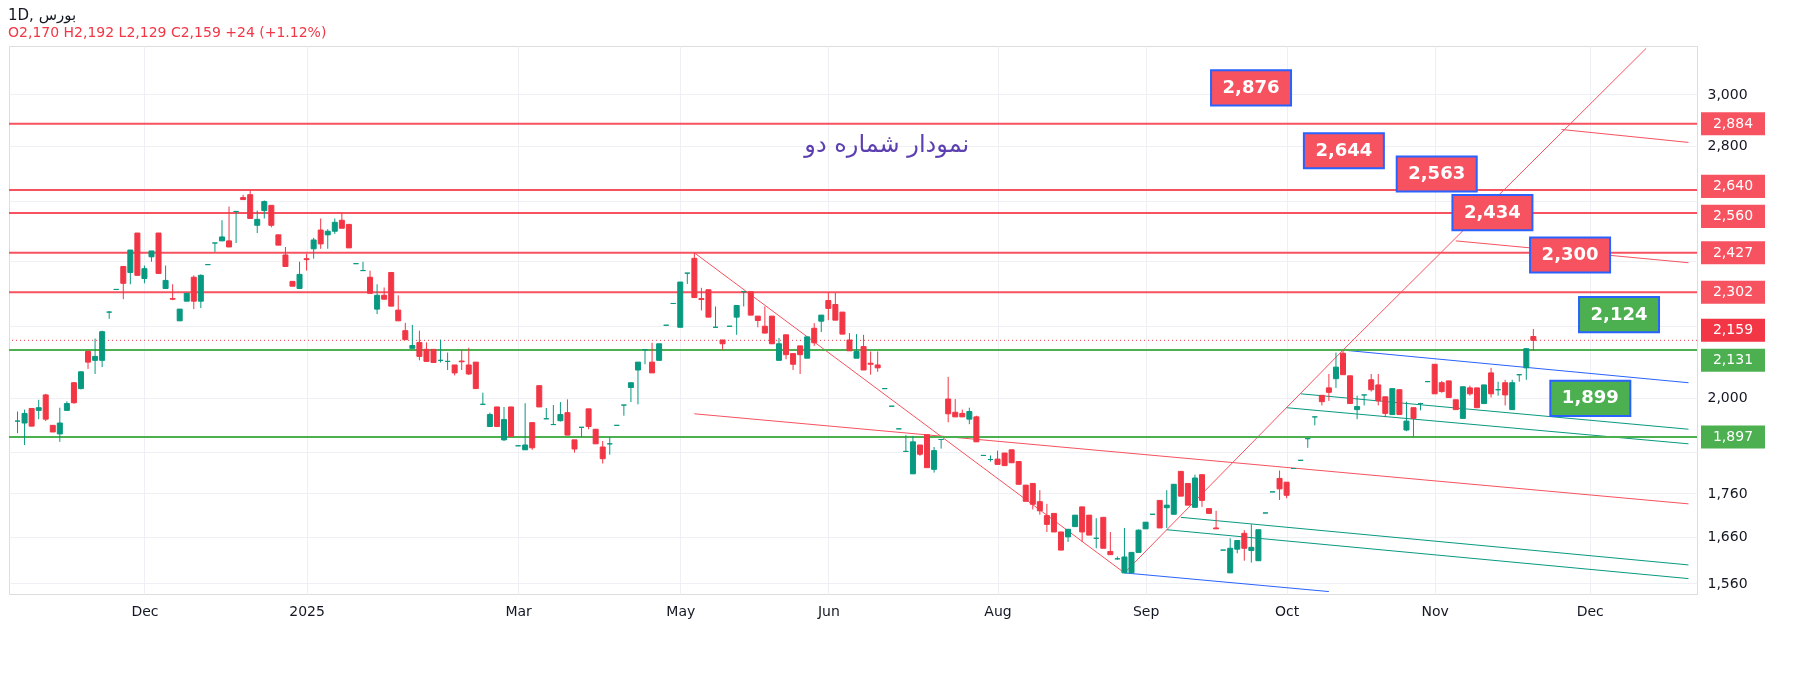 The height and width of the screenshot is (677, 1800). Describe the element at coordinates (1733, 215) in the screenshot. I see `ref-line-label: 2,560` at that location.